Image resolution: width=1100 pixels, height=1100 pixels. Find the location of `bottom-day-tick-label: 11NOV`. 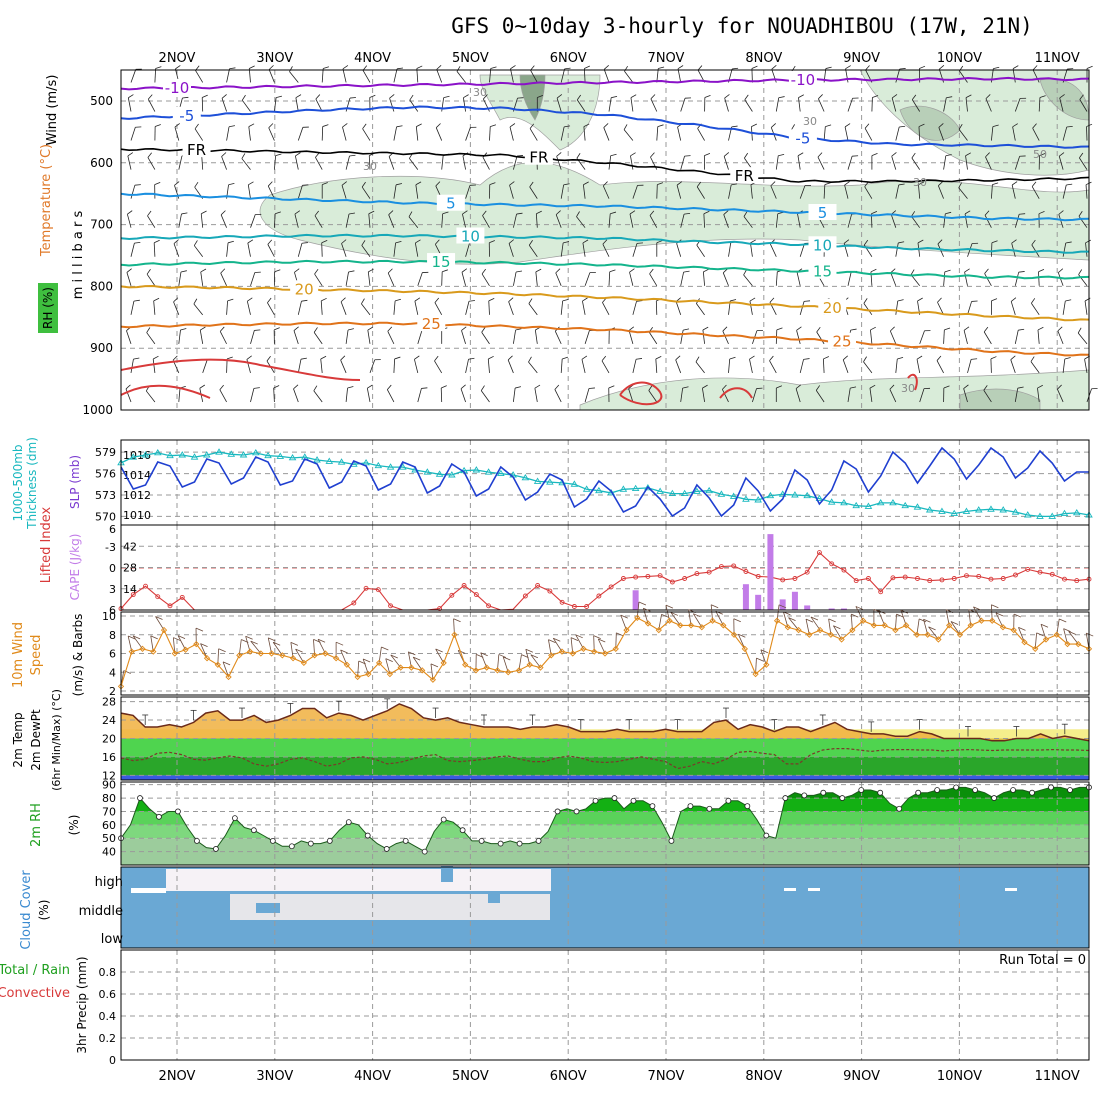

bottom-day-tick-label: 11NOV is located at coordinates (1057, 1076).